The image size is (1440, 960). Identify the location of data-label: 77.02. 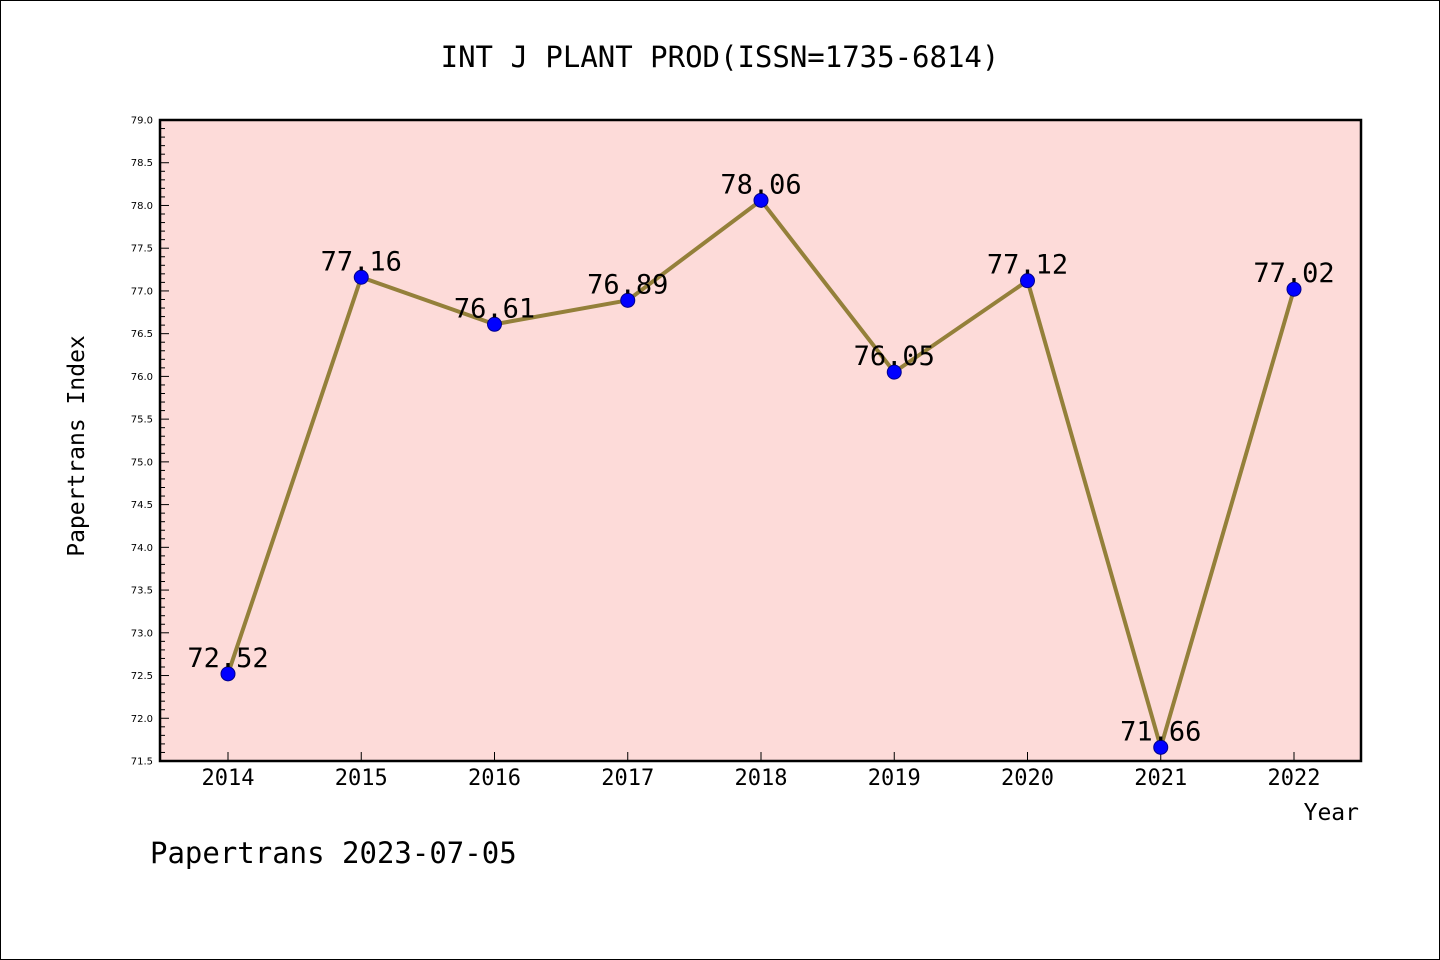
(1293, 273).